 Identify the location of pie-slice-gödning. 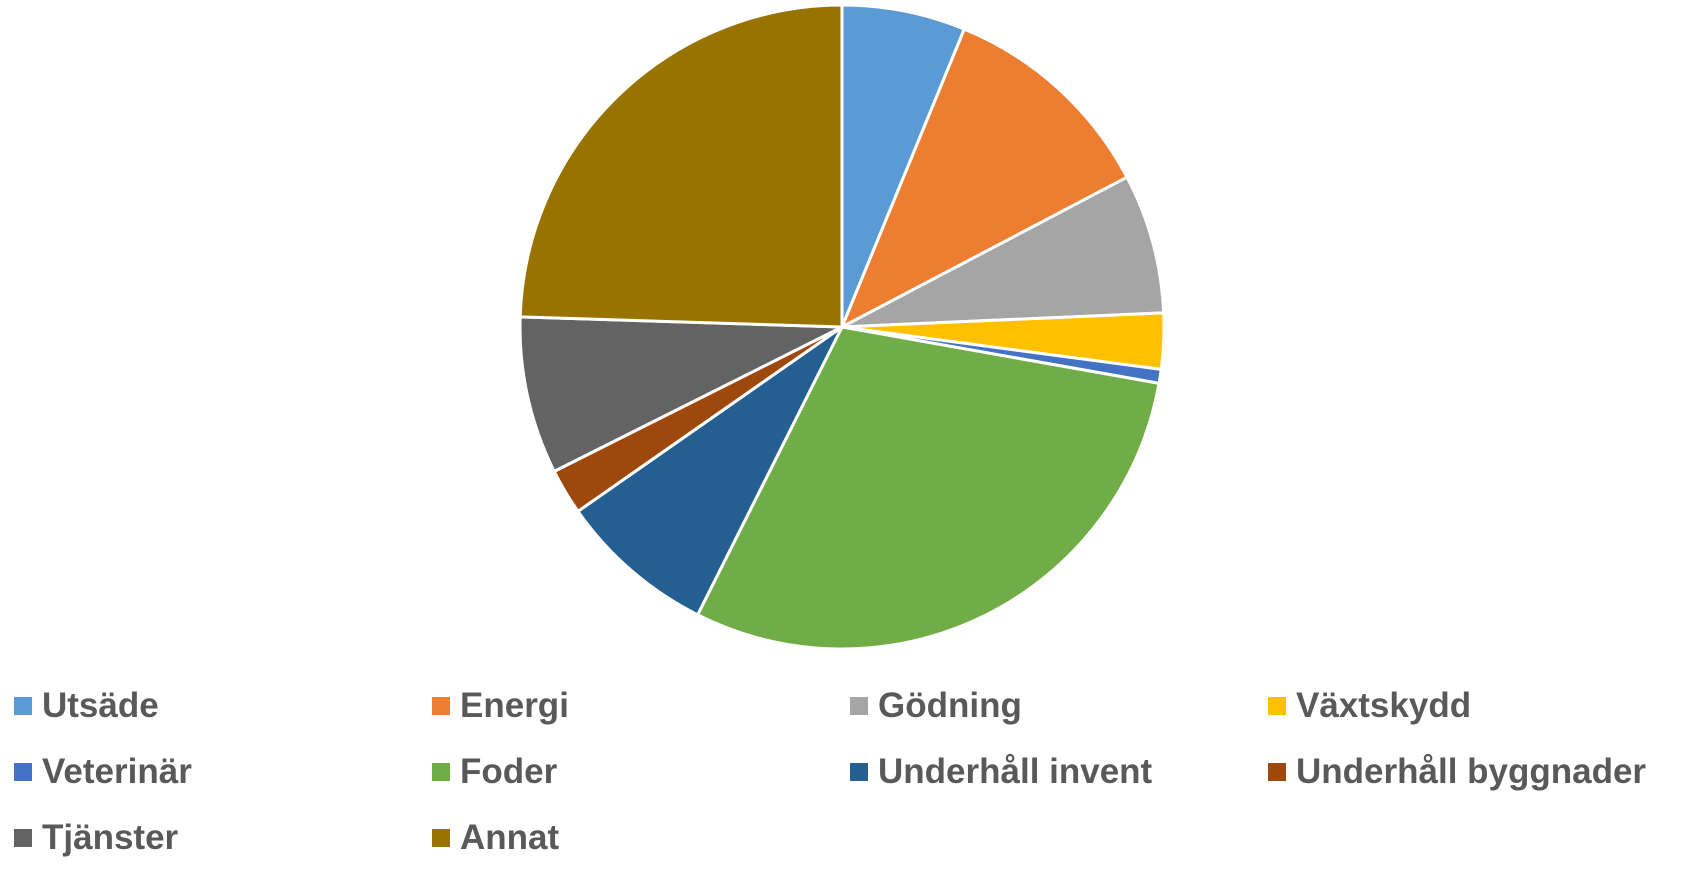
(1003, 252).